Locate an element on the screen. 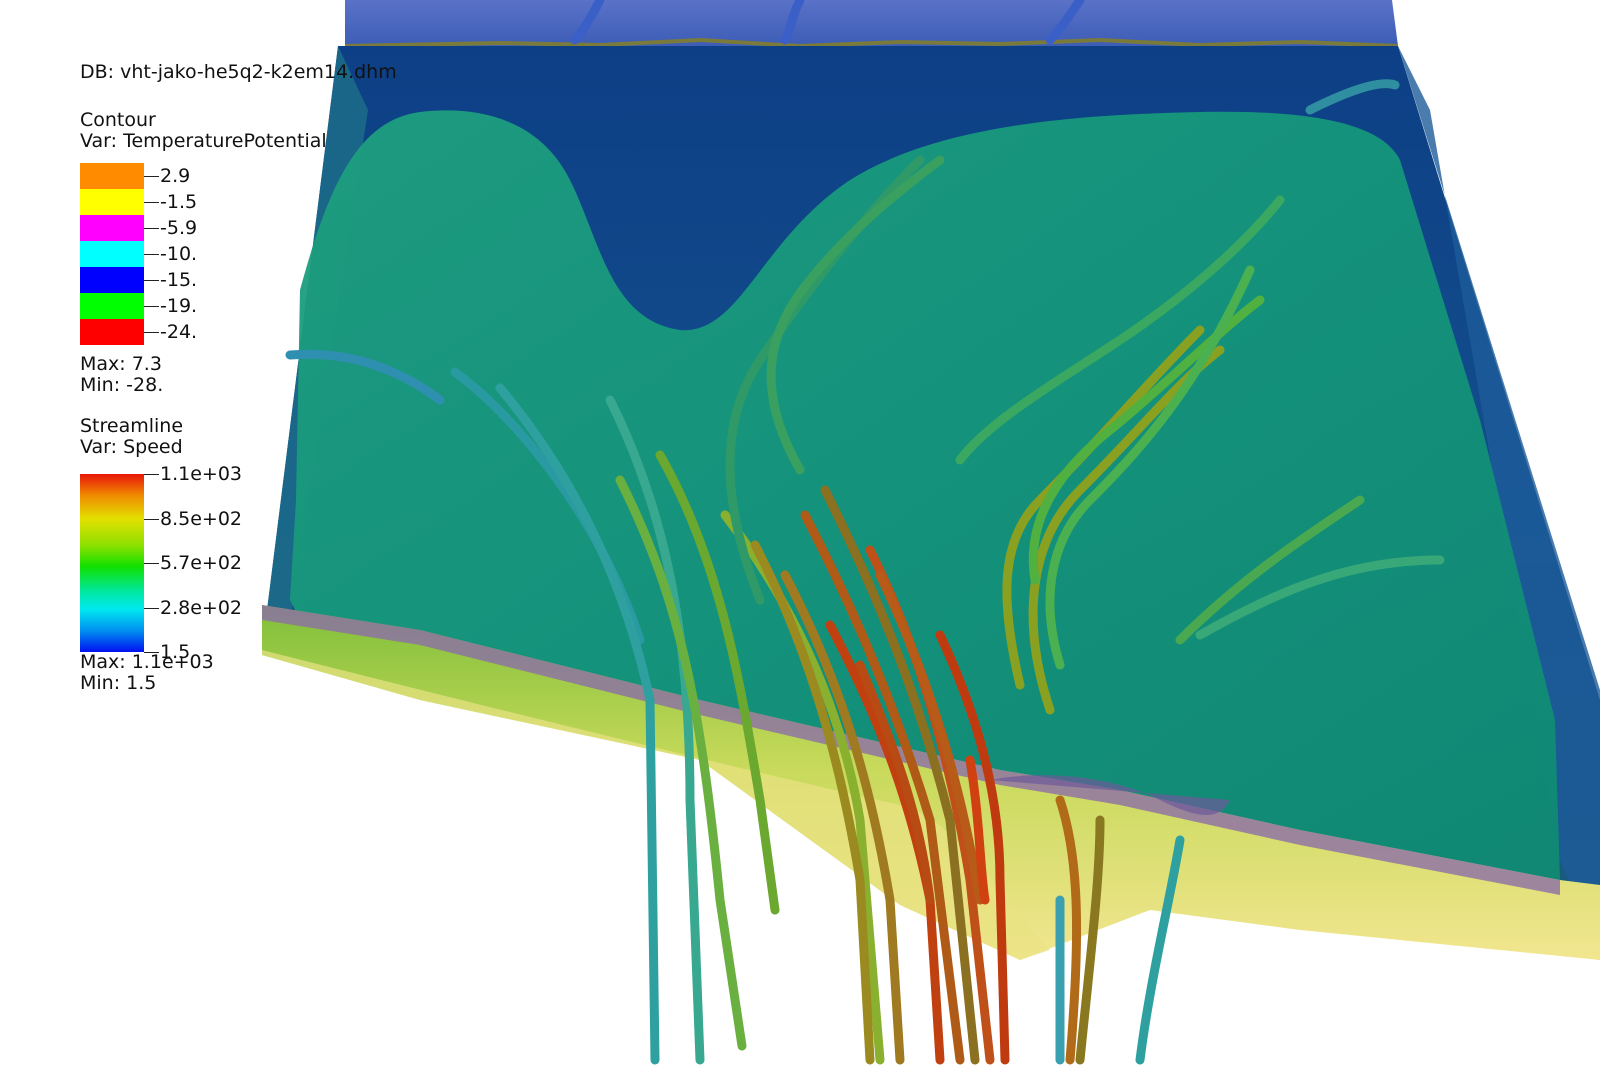  speed-tick-label: 1.5 is located at coordinates (175, 652).